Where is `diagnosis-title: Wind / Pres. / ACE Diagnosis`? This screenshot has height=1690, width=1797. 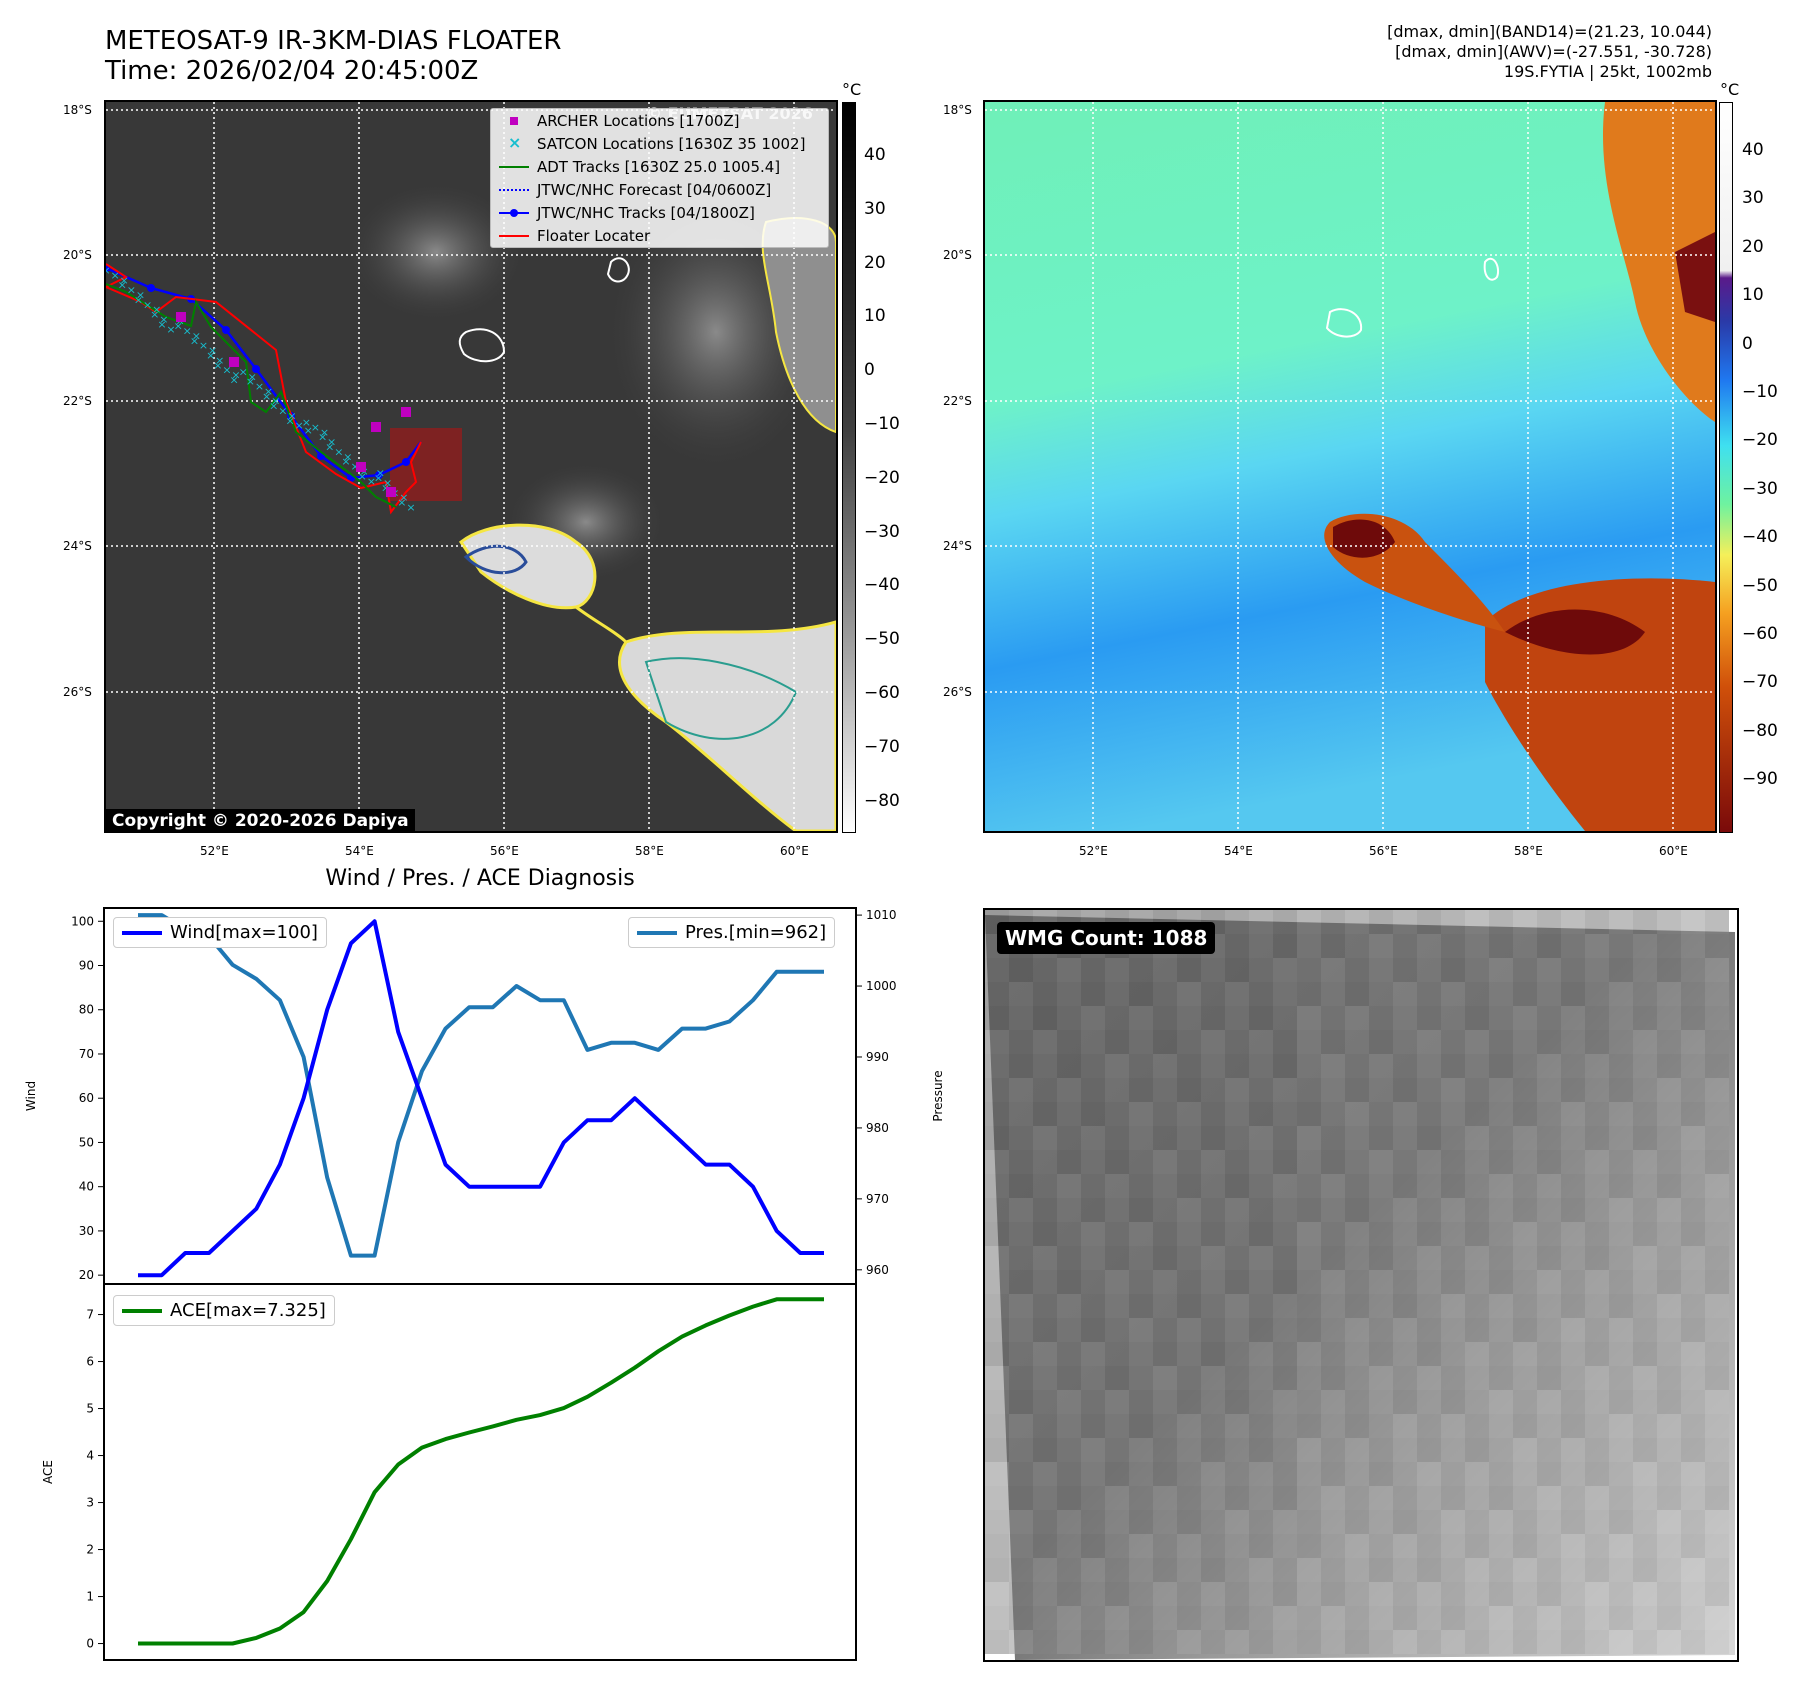
diagnosis-title: Wind / Pres. / ACE Diagnosis is located at coordinates (480, 878).